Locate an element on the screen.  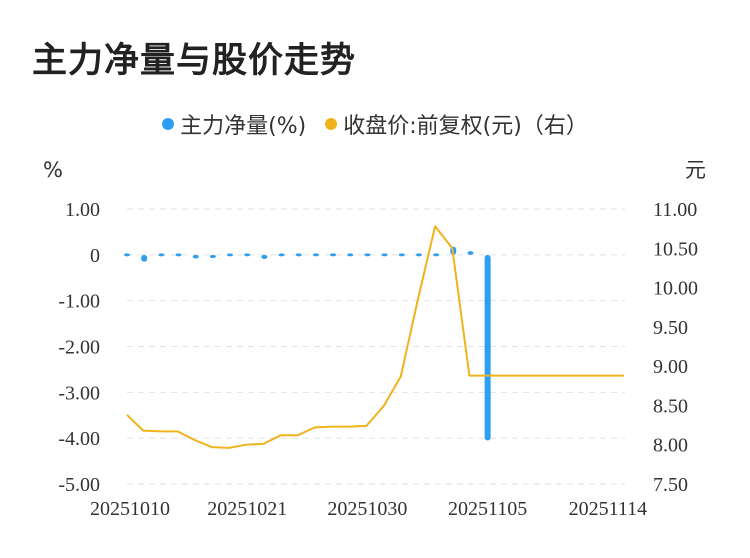
left-tick-label: -5.00 is located at coordinates (79, 485).